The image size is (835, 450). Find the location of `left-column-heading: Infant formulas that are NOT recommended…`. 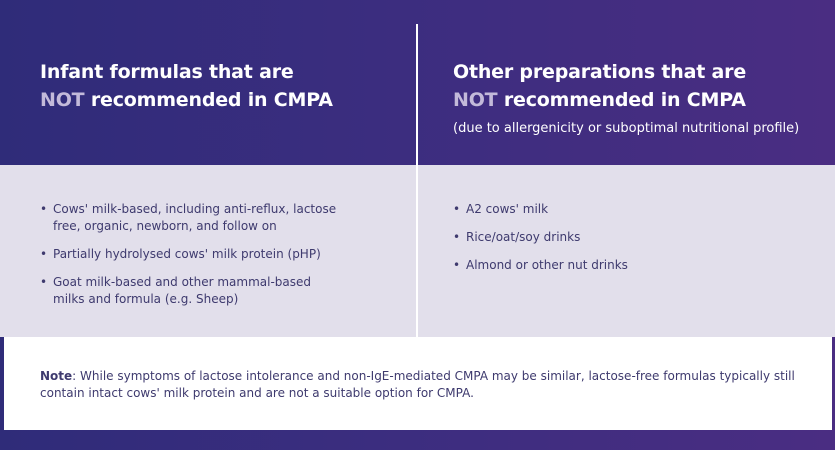

left-column-heading: Infant formulas that are NOT recommended… is located at coordinates (220, 86).